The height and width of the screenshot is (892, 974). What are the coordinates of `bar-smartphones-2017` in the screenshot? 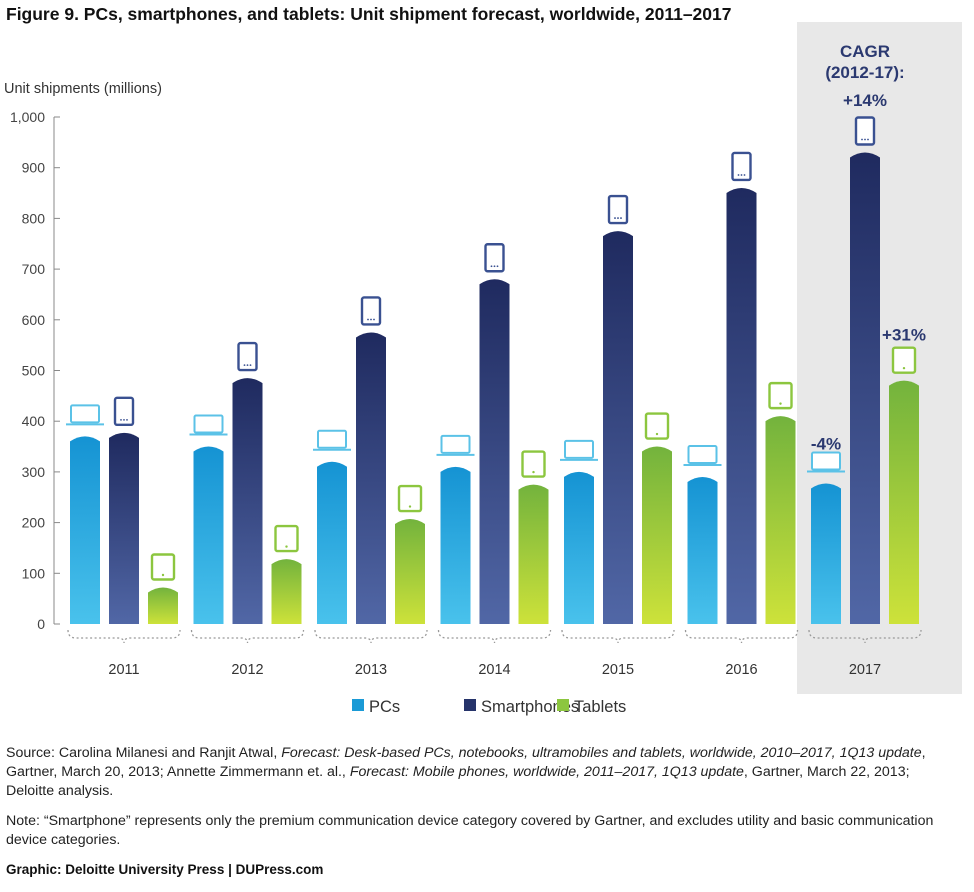 It's located at (865, 388).